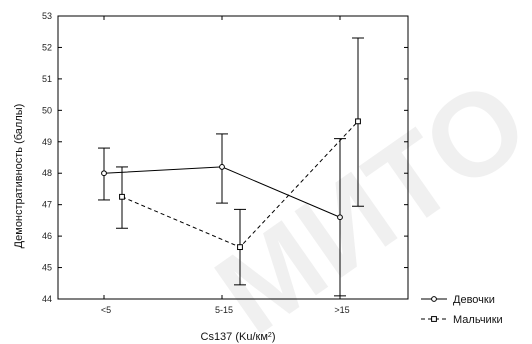 The height and width of the screenshot is (344, 532). Describe the element at coordinates (274, 337) in the screenshot. I see `x-axis-label-close: )` at that location.